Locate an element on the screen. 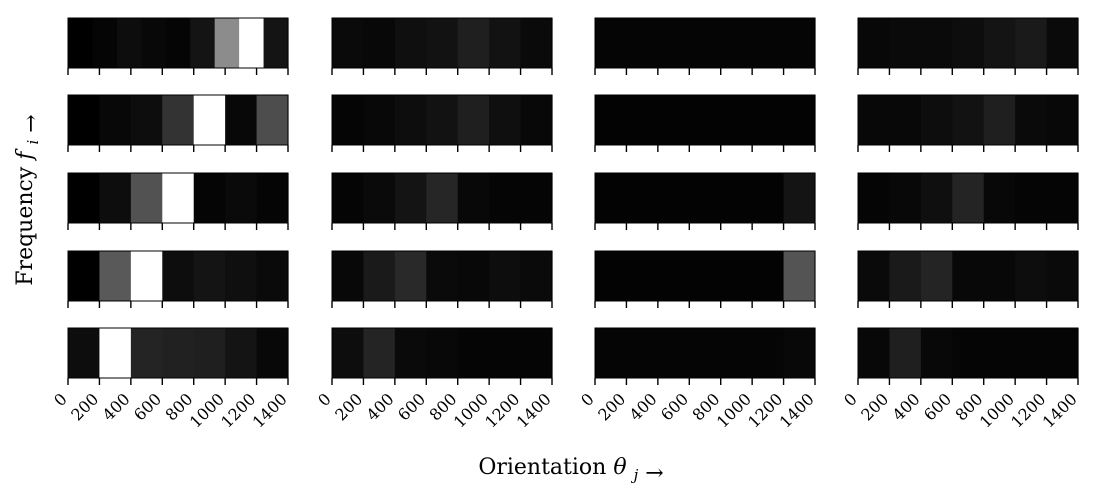 This screenshot has width=1116, height=502. panel-r4-c1 is located at coordinates (178, 279).